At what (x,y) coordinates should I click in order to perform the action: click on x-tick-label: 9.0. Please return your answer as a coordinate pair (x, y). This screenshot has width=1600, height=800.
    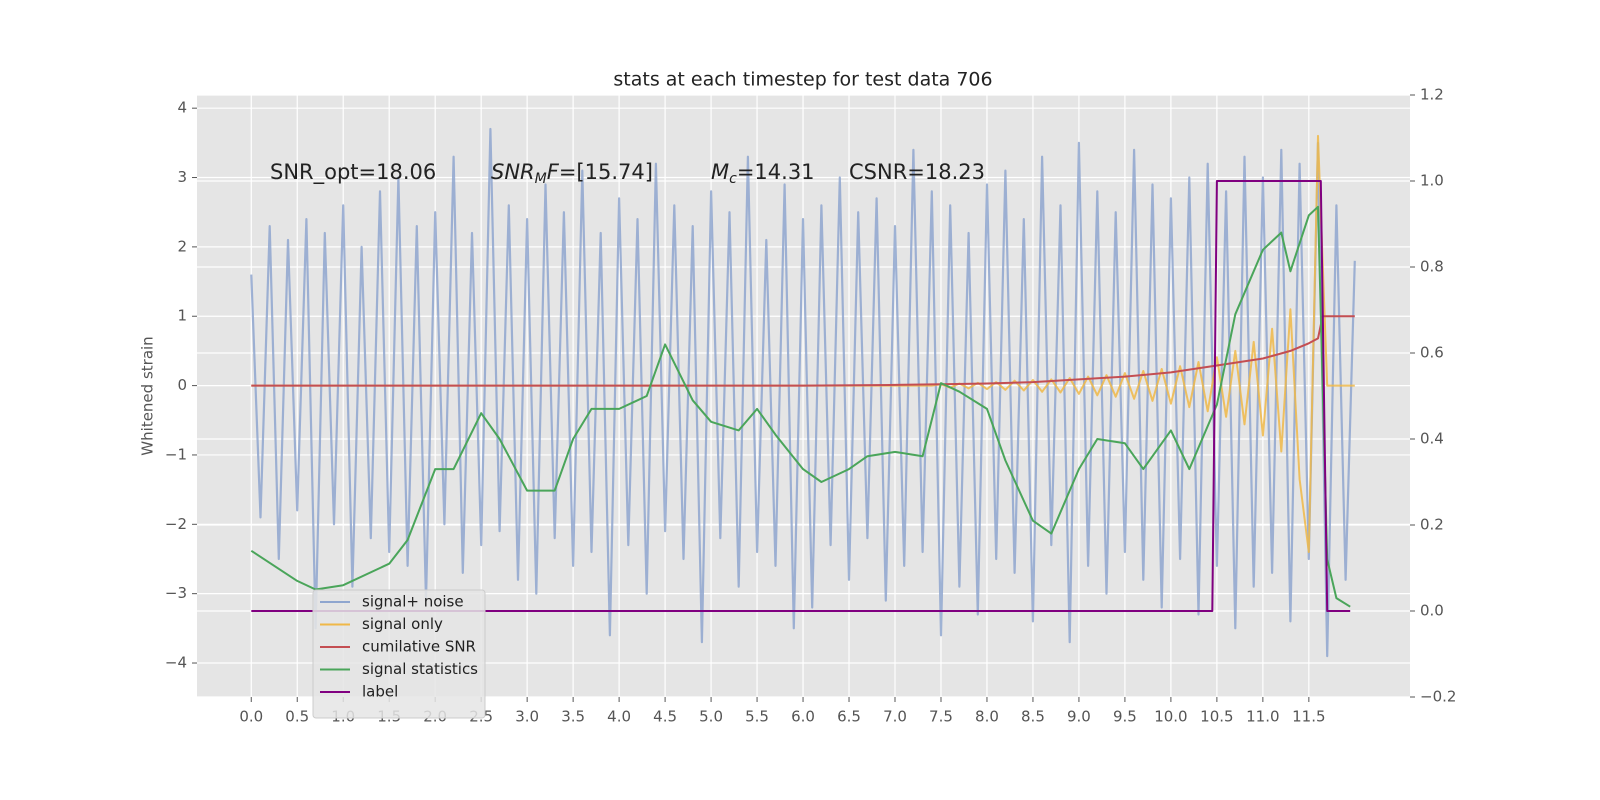
    Looking at the image, I should click on (1079, 717).